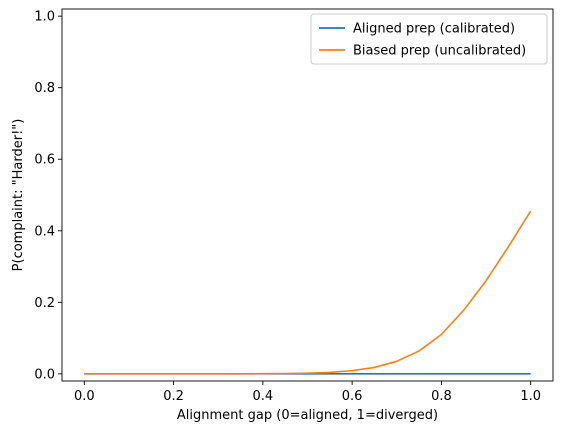 This screenshot has width=567, height=432. I want to click on x-tick-label: 0.8, so click(441, 396).